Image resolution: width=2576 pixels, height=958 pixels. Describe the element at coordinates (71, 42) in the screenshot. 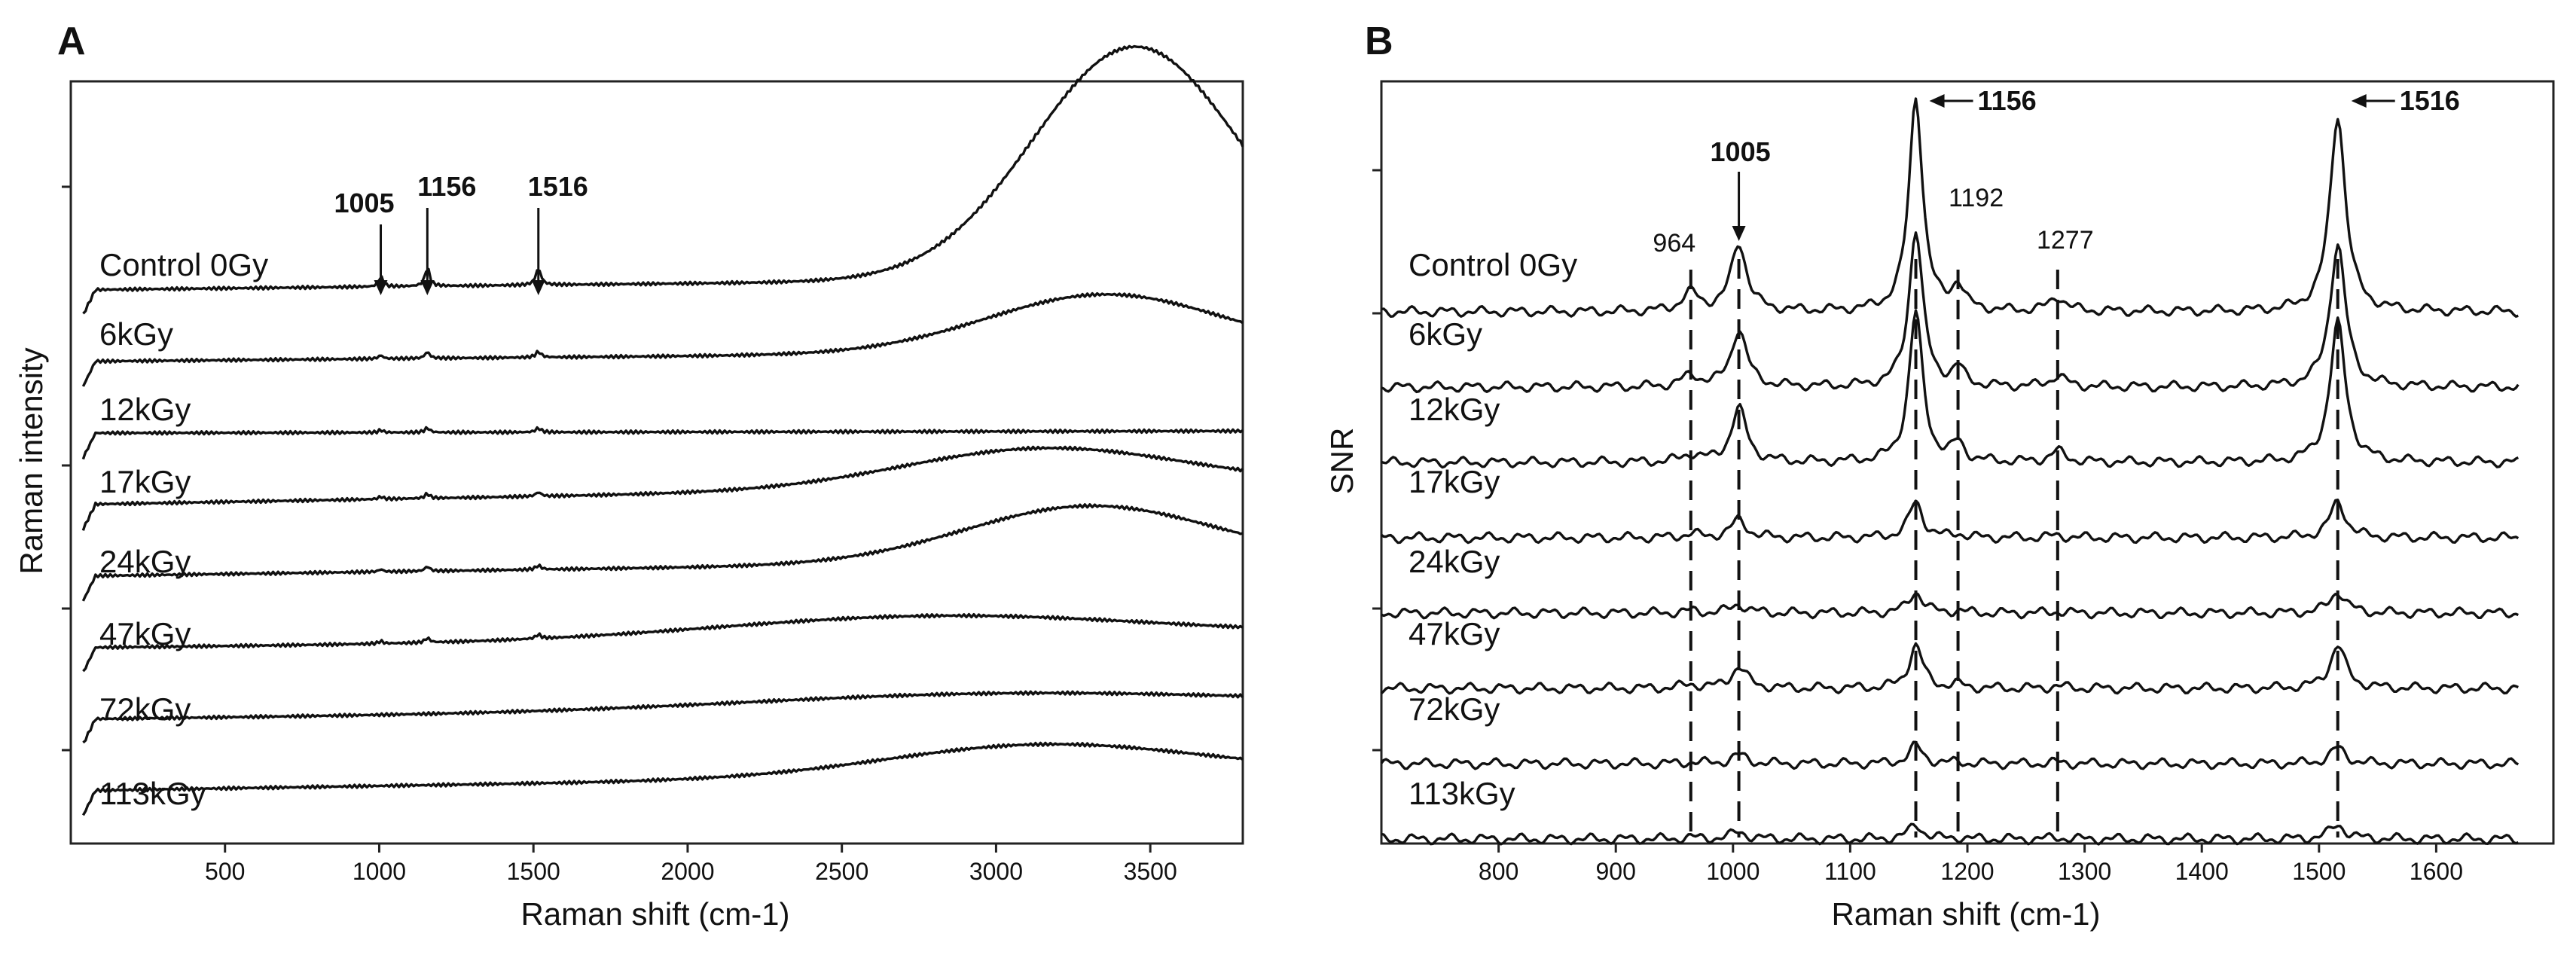

I see `panel-a-label: A` at that location.